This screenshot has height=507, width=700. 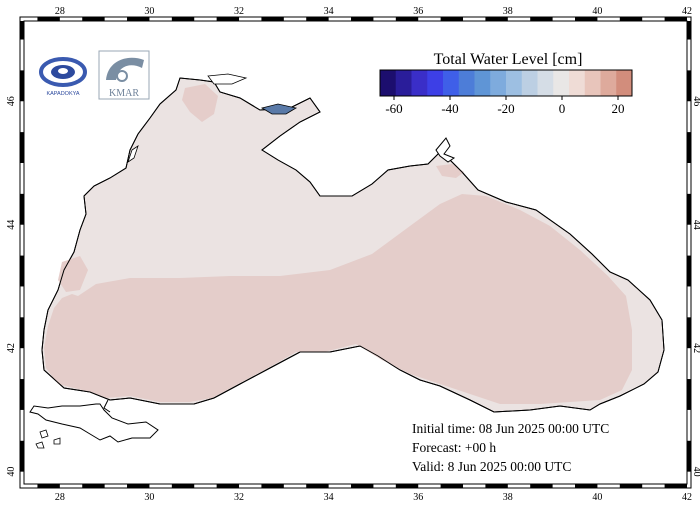 I want to click on lon-tick-top: 40, so click(x=597, y=11).